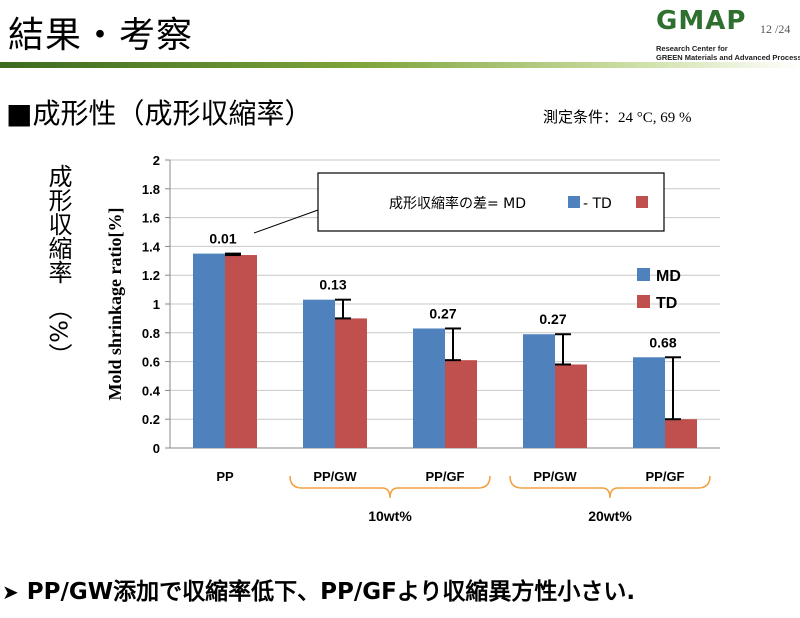 This screenshot has height=618, width=800. Describe the element at coordinates (156, 304) in the screenshot. I see `y-tick-label: 1` at that location.